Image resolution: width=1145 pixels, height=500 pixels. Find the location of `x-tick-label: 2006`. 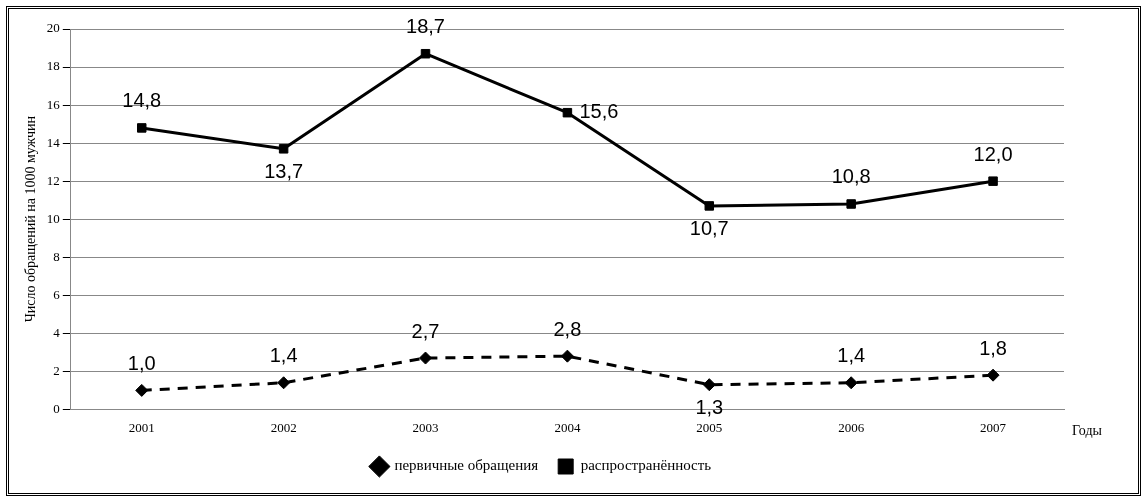

x-tick-label: 2006 is located at coordinates (851, 427).